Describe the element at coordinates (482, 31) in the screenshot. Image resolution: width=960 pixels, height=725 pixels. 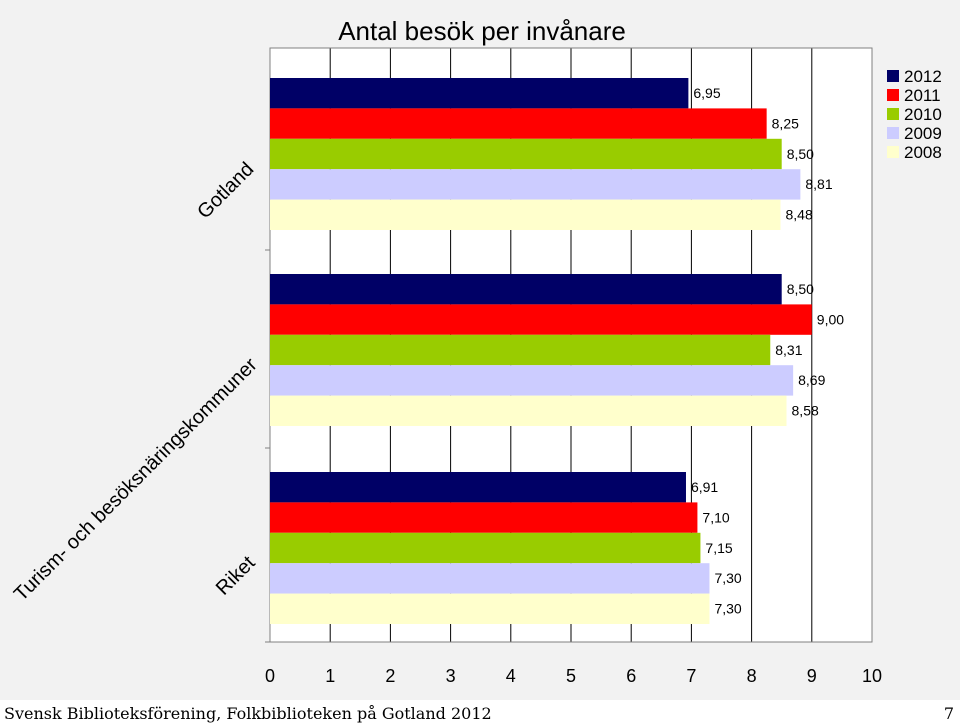
I see `chart-title: Antal besök per invånare` at that location.